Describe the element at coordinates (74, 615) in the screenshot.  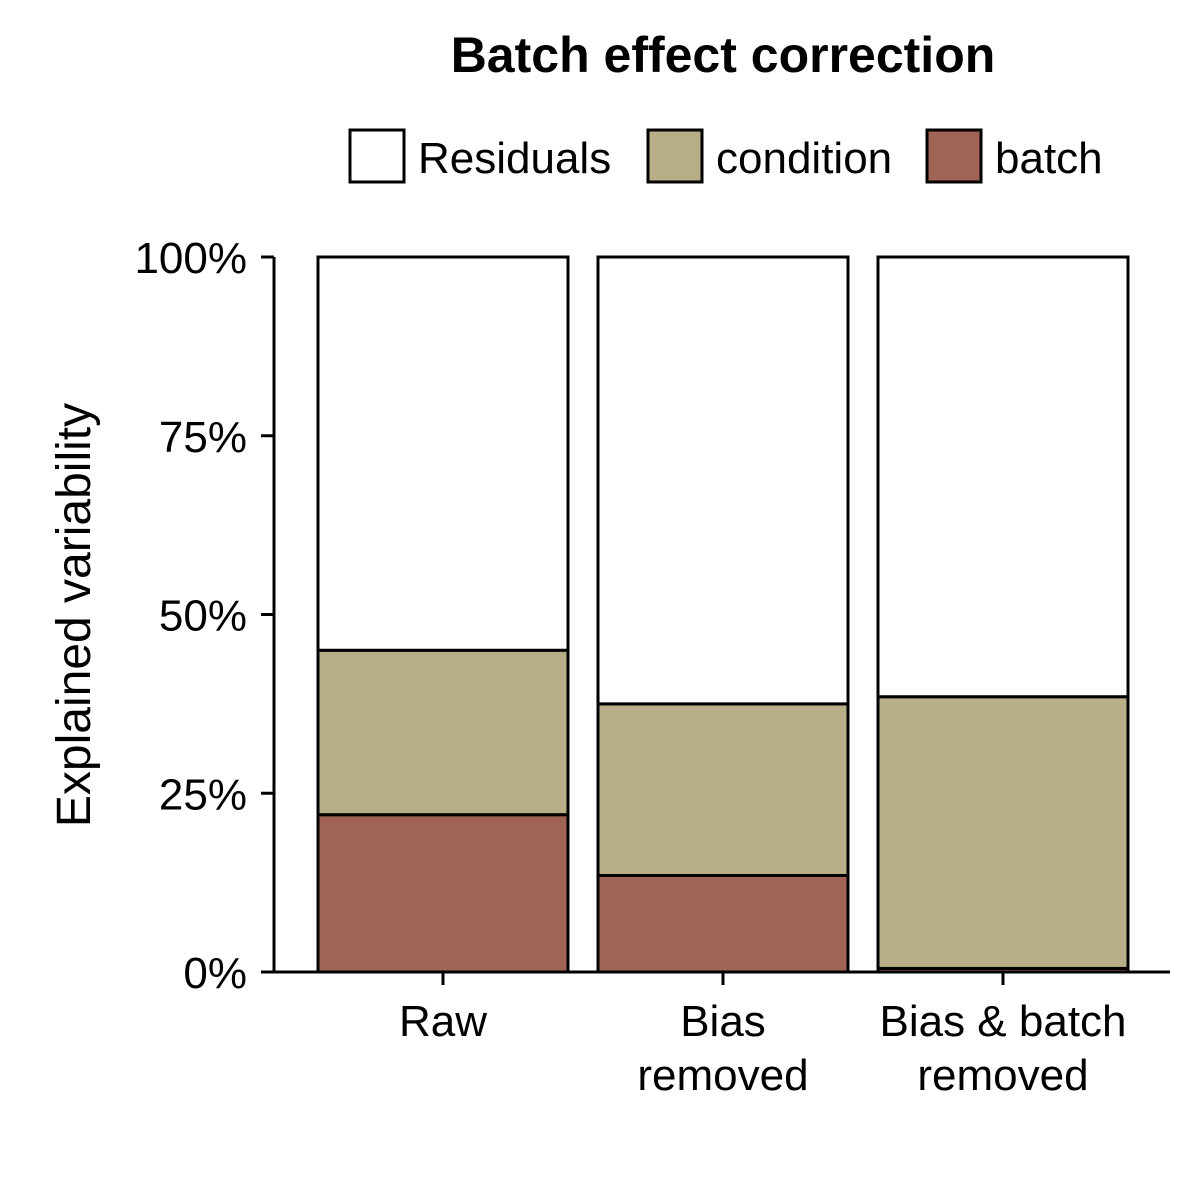
I see `y-axis-title: Explained variability` at that location.